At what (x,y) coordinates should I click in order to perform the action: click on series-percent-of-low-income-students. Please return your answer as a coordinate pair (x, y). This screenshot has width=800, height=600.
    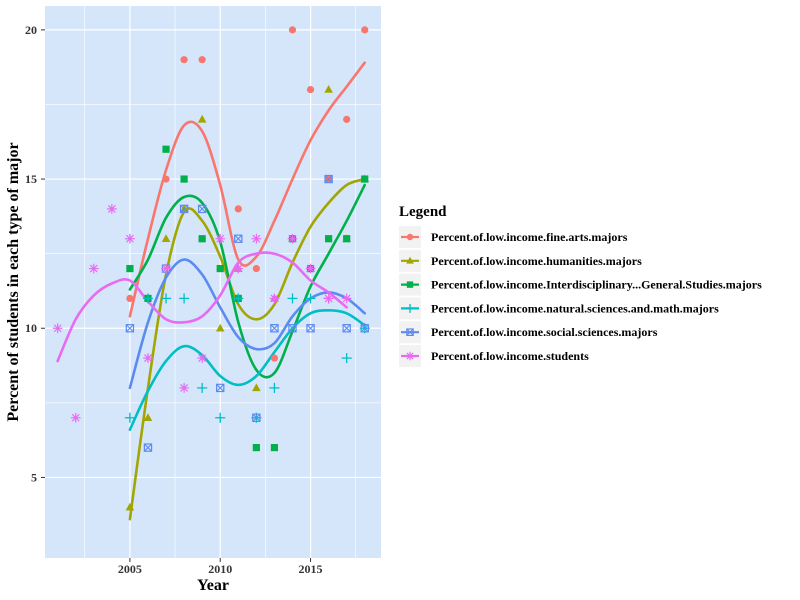
    Looking at the image, I should click on (202, 313).